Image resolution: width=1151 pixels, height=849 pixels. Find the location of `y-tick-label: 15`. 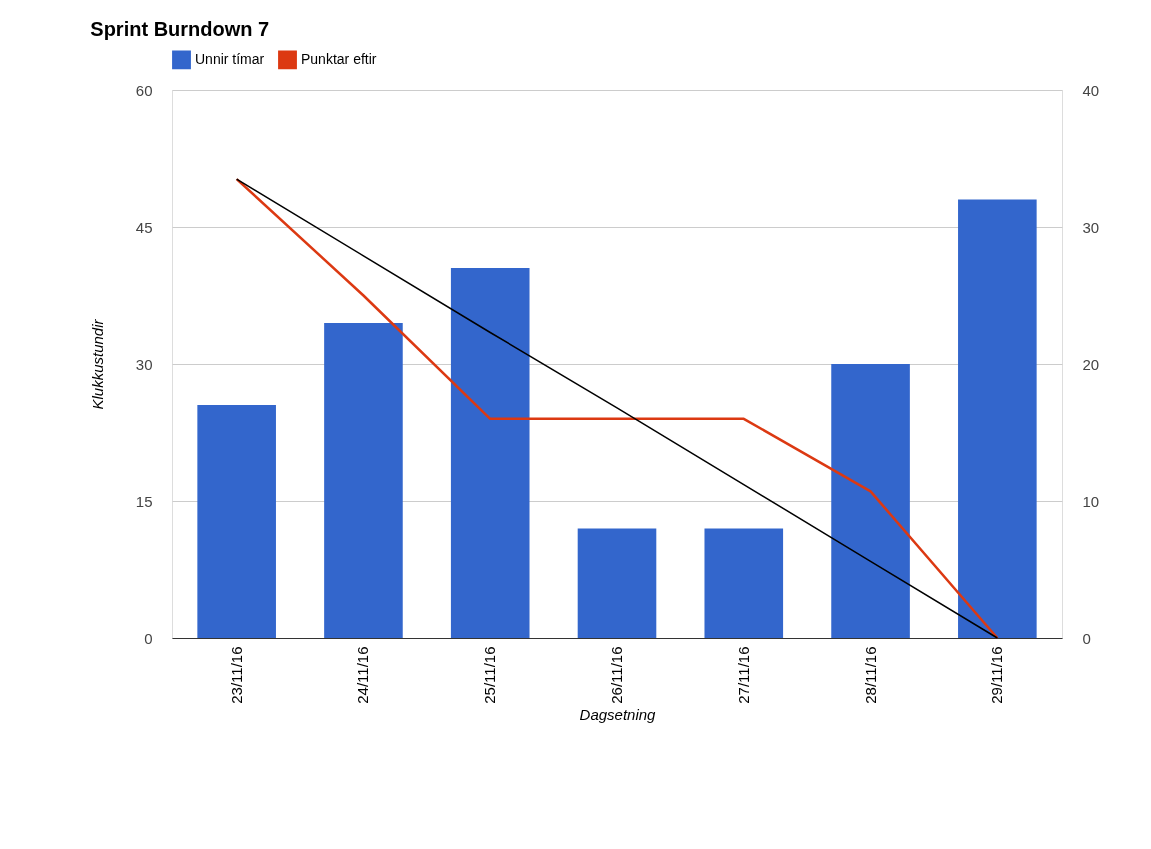

y-tick-label: 15 is located at coordinates (144, 501).